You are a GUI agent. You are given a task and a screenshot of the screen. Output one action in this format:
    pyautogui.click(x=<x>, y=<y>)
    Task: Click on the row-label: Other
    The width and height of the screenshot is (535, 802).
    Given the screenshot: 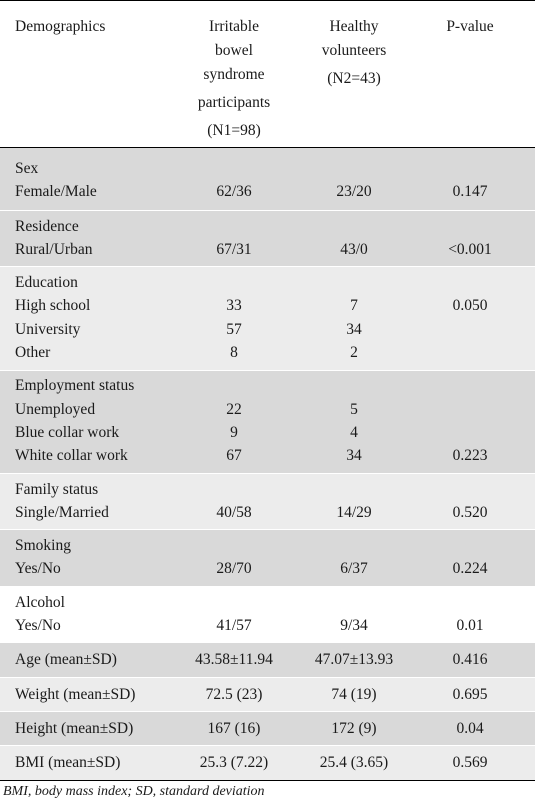 What is the action you would take?
    pyautogui.click(x=33, y=353)
    